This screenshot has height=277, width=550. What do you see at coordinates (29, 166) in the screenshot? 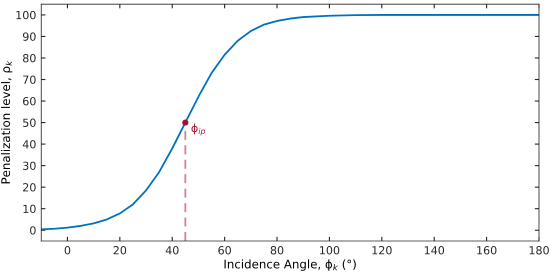
I see `y-tick-label: 30` at bounding box center [29, 166].